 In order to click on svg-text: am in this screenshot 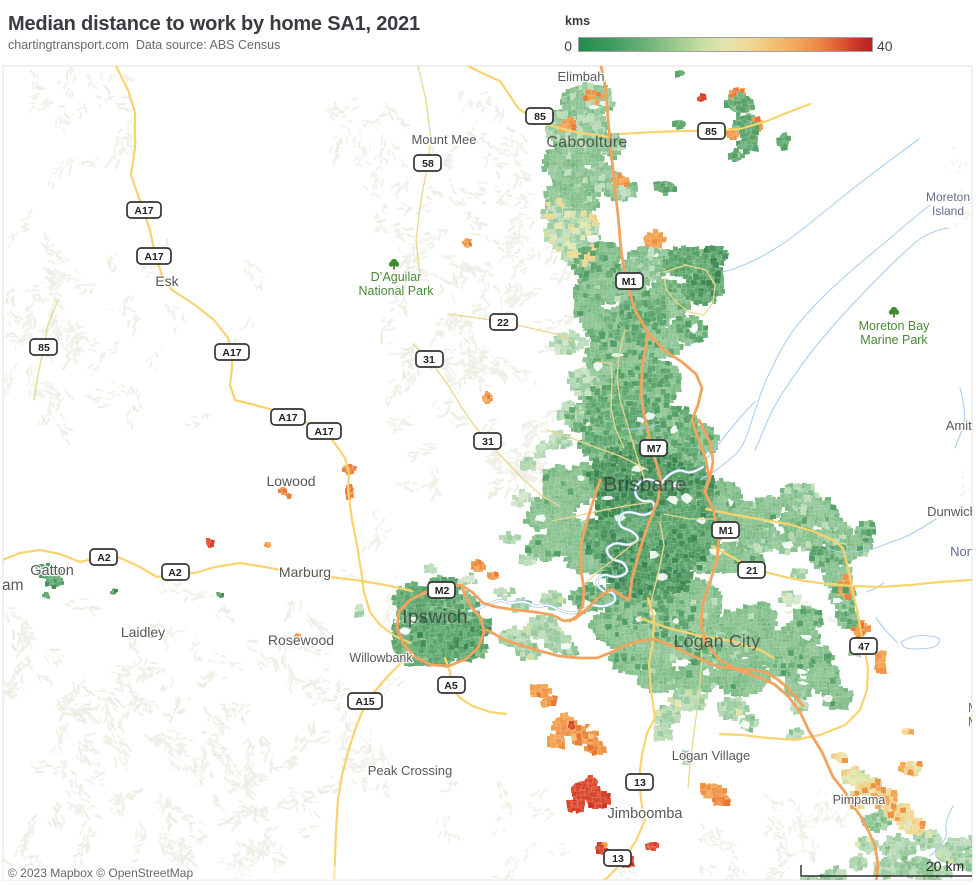, I will do `click(13, 585)`.